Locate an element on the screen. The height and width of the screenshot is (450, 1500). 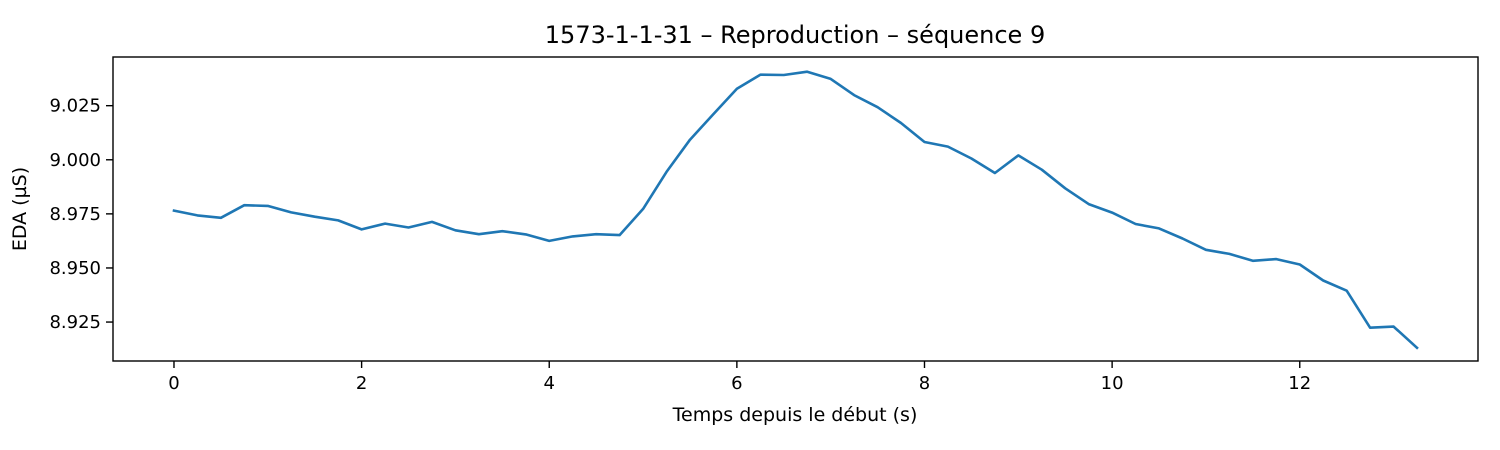
x-tick-label: 2 is located at coordinates (361, 383).